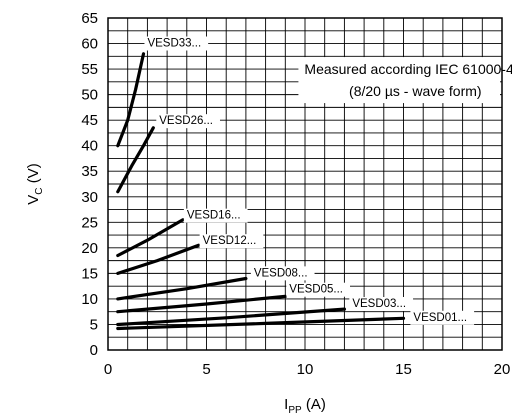 The width and height of the screenshot is (512, 416). Describe the element at coordinates (89, 18) in the screenshot. I see `y-tick-label: 65` at that location.